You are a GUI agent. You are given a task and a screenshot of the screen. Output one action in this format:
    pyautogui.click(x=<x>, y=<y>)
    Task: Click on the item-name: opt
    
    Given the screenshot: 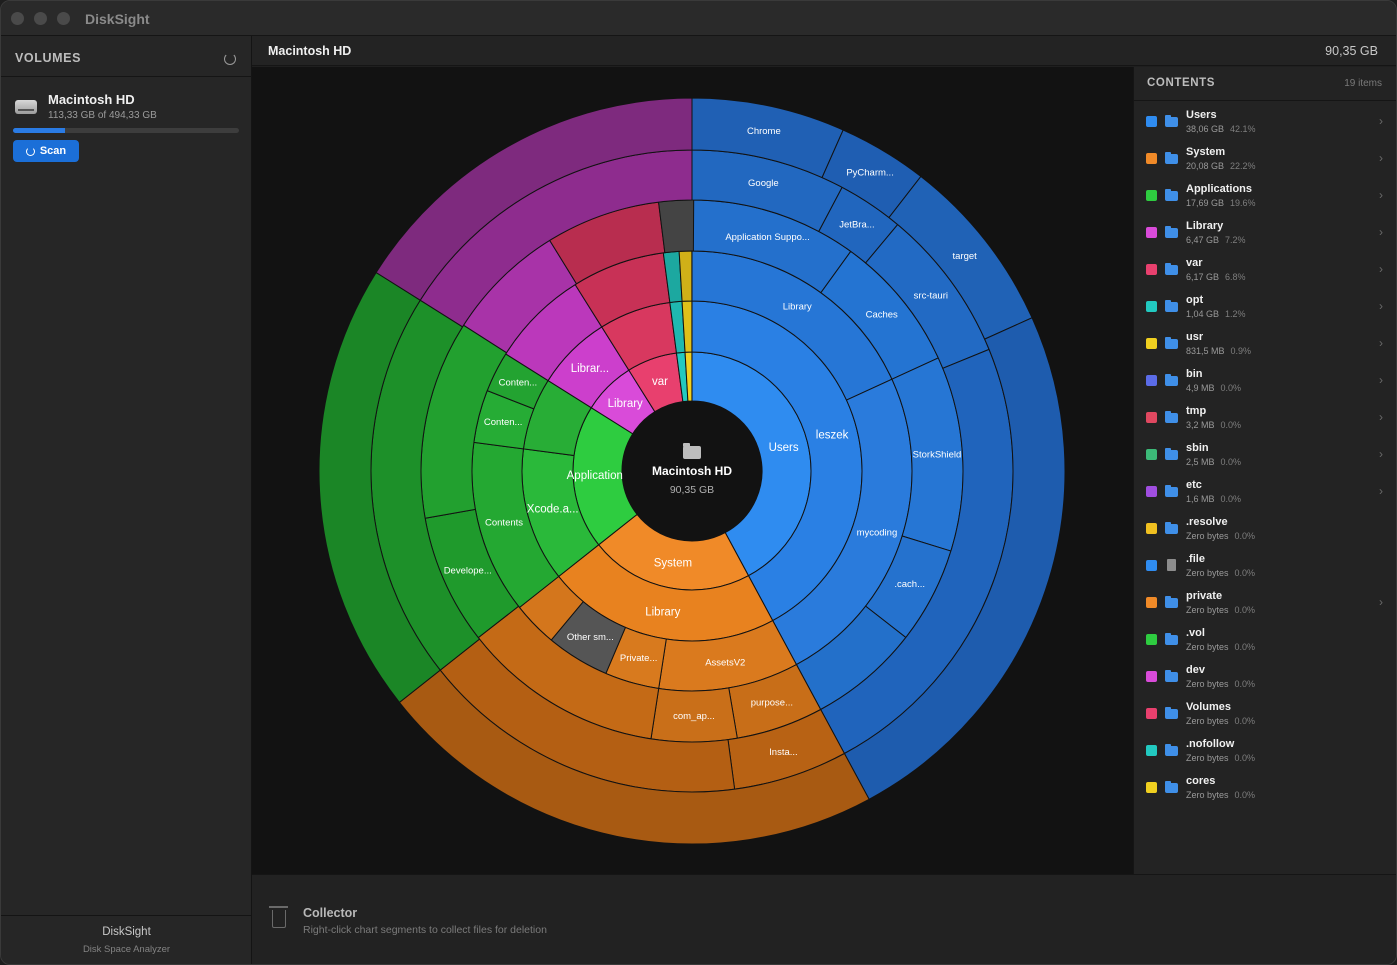 What is the action you would take?
    pyautogui.click(x=1195, y=300)
    